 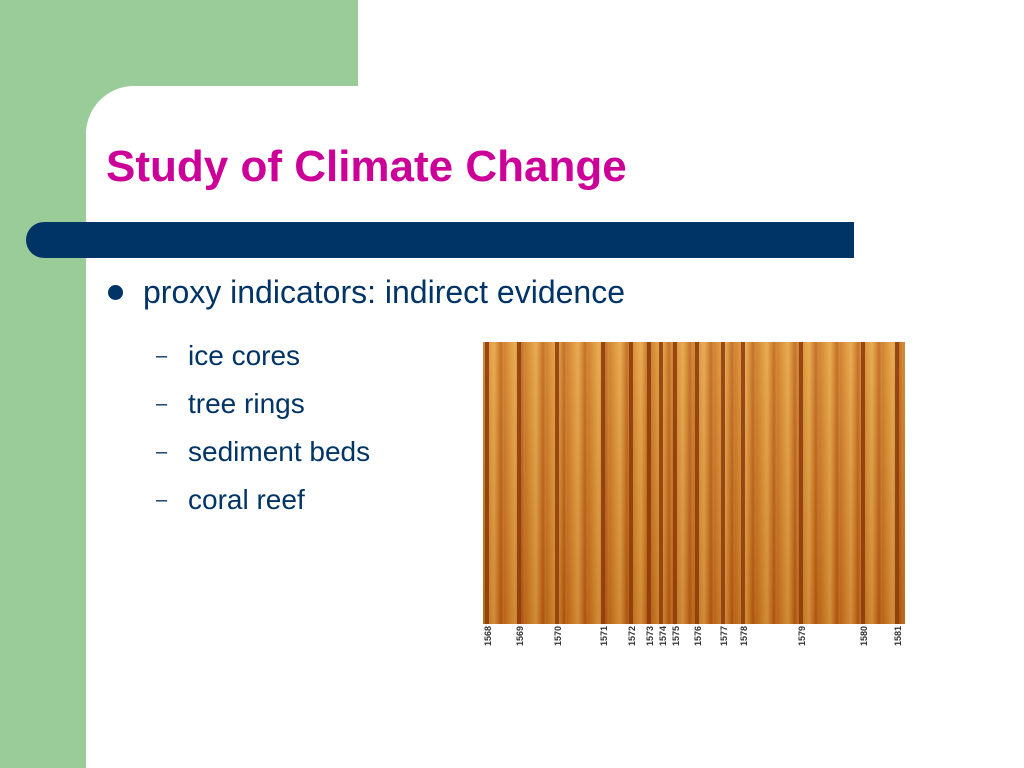 What do you see at coordinates (663, 635) in the screenshot?
I see `year-label: 1574` at bounding box center [663, 635].